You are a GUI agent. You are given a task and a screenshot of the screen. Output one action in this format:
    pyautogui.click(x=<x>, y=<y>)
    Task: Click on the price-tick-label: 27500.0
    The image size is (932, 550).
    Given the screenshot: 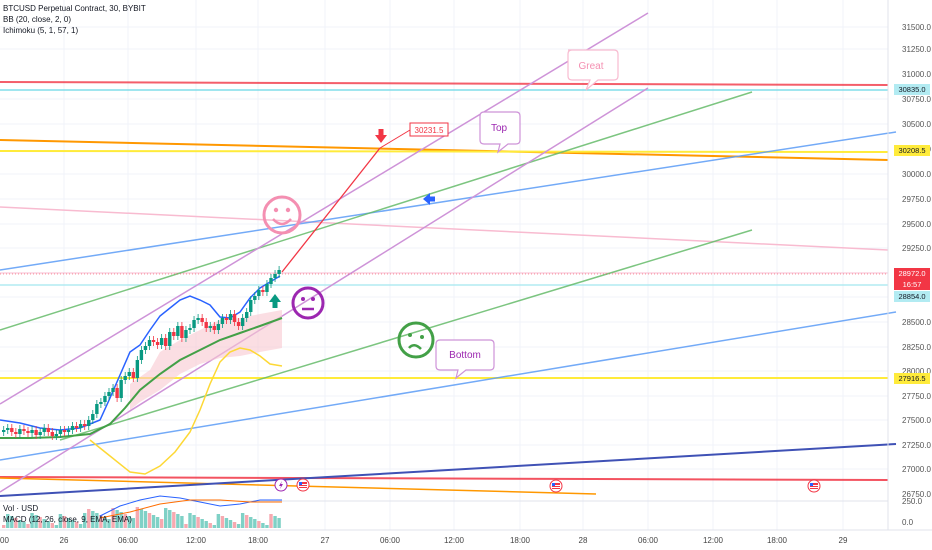 What is the action you would take?
    pyautogui.click(x=916, y=420)
    